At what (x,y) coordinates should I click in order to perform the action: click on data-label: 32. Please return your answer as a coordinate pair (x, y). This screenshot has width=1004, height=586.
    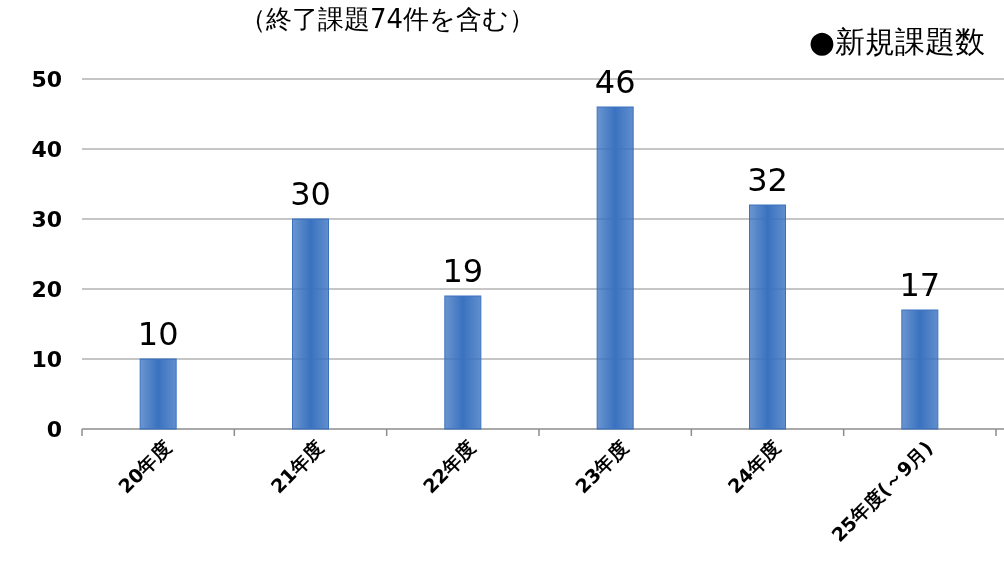
    Looking at the image, I should click on (767, 180).